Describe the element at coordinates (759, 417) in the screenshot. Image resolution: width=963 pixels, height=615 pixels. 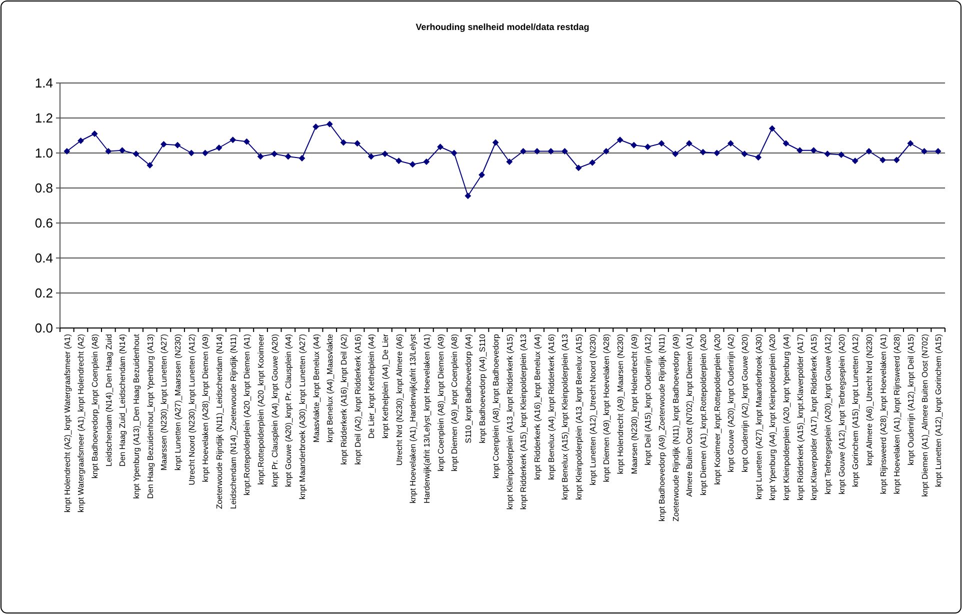
I see `x-tick-label: knpt Lunetten (A27)_knpt Maanderbroek (A30)` at that location.